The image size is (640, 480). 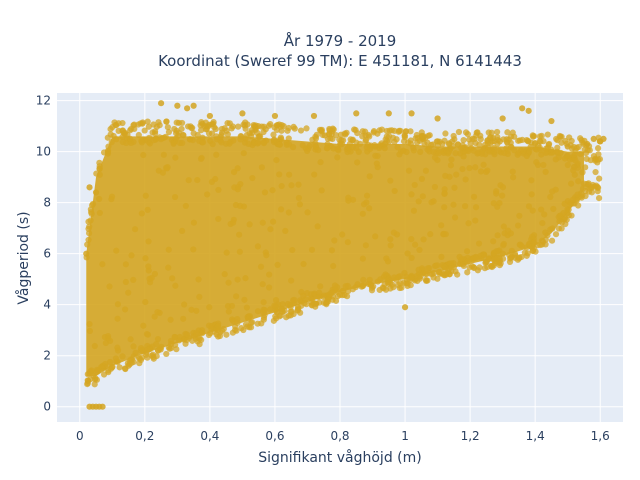 I want to click on x-axis-title: Signifikant våghöjd (m), so click(x=339, y=457).